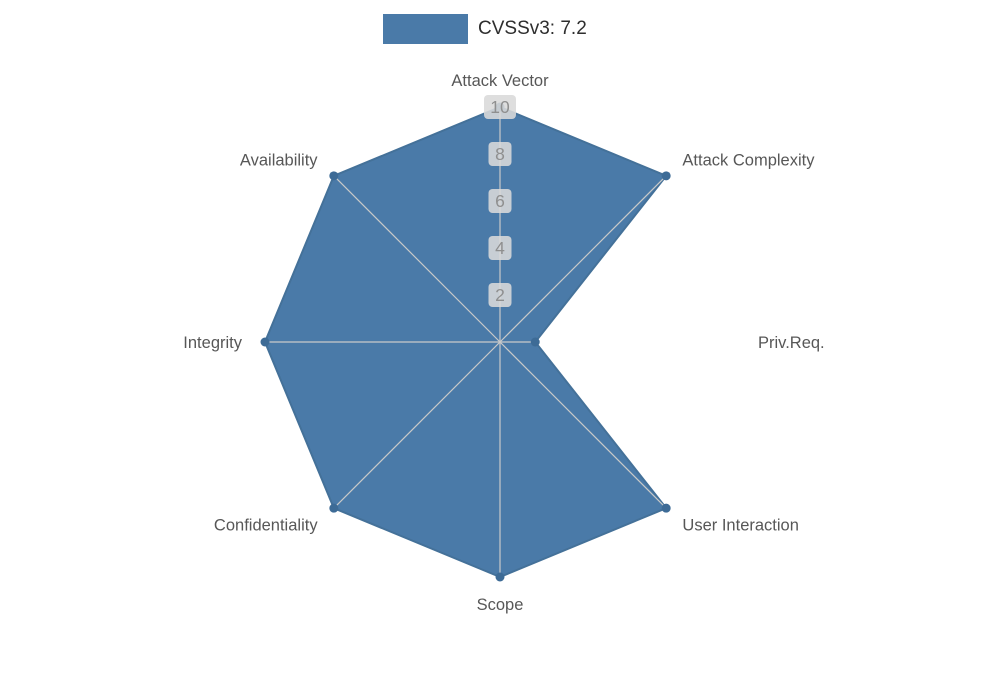 This screenshot has height=700, width=1000. What do you see at coordinates (748, 161) in the screenshot?
I see `axis-label: Attack Complexity` at bounding box center [748, 161].